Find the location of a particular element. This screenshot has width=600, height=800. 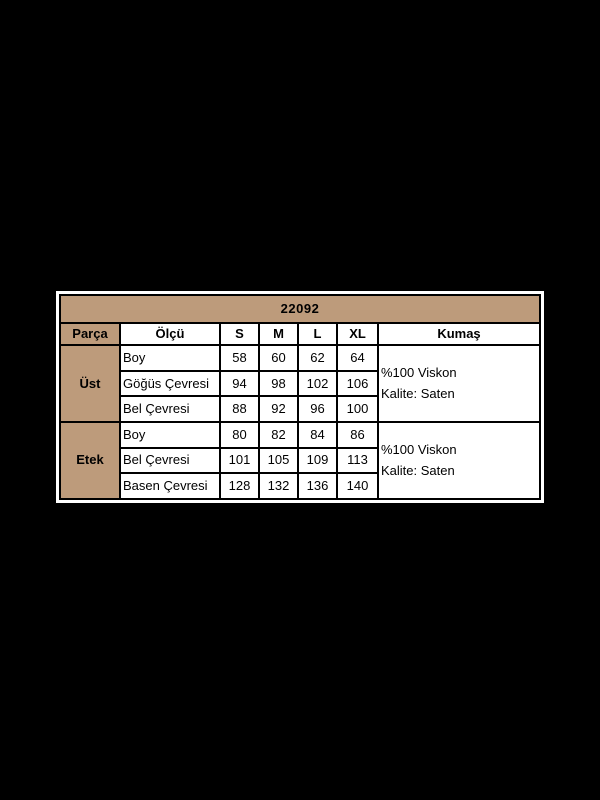

size-value: 58 is located at coordinates (239, 358).